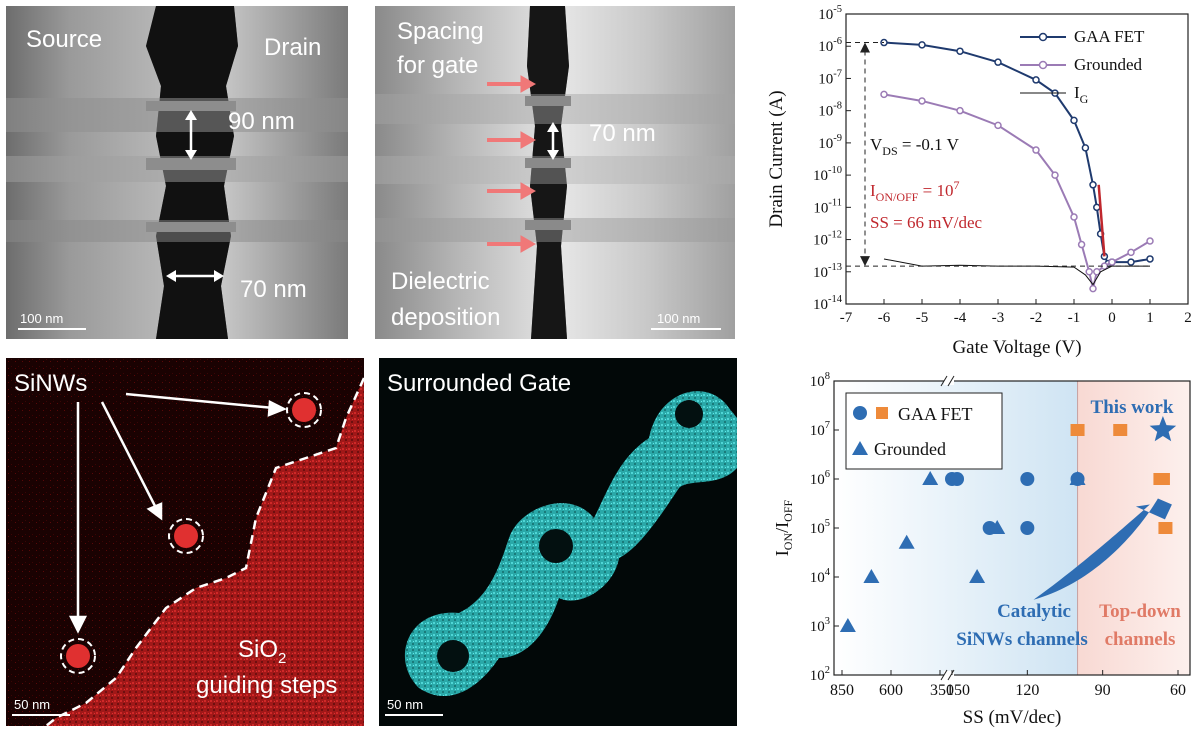  What do you see at coordinates (830, 77) in the screenshot?
I see `y-tick-label: 10⁻⁷` at bounding box center [830, 77].